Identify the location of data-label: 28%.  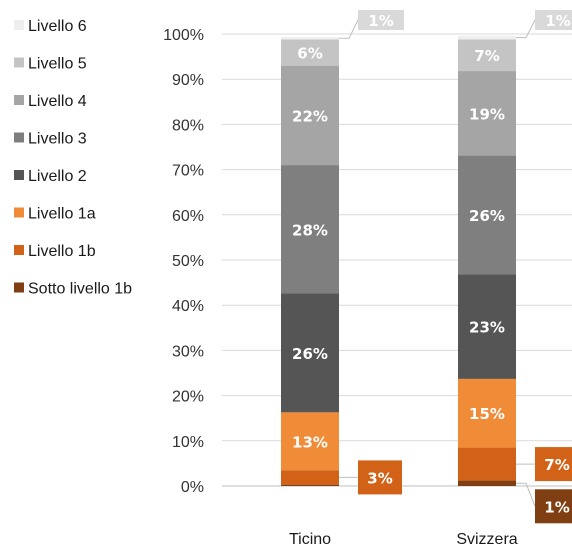
(310, 230).